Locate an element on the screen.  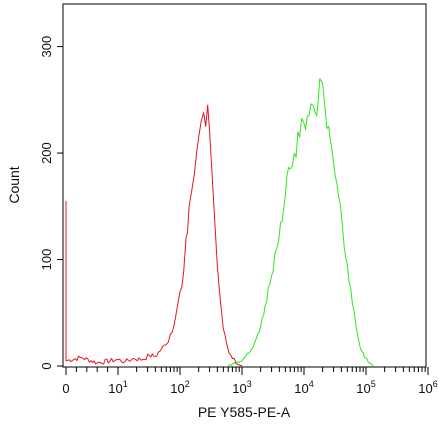
x-tick-label: 10¹ is located at coordinates (117, 387).